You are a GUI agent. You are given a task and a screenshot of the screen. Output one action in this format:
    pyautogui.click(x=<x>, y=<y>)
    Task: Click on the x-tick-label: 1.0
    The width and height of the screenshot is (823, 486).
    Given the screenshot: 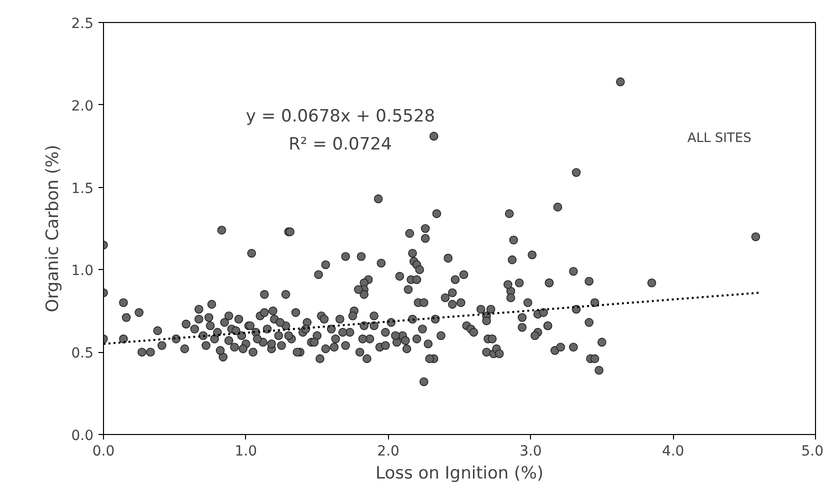 What is the action you would take?
    pyautogui.click(x=246, y=452)
    